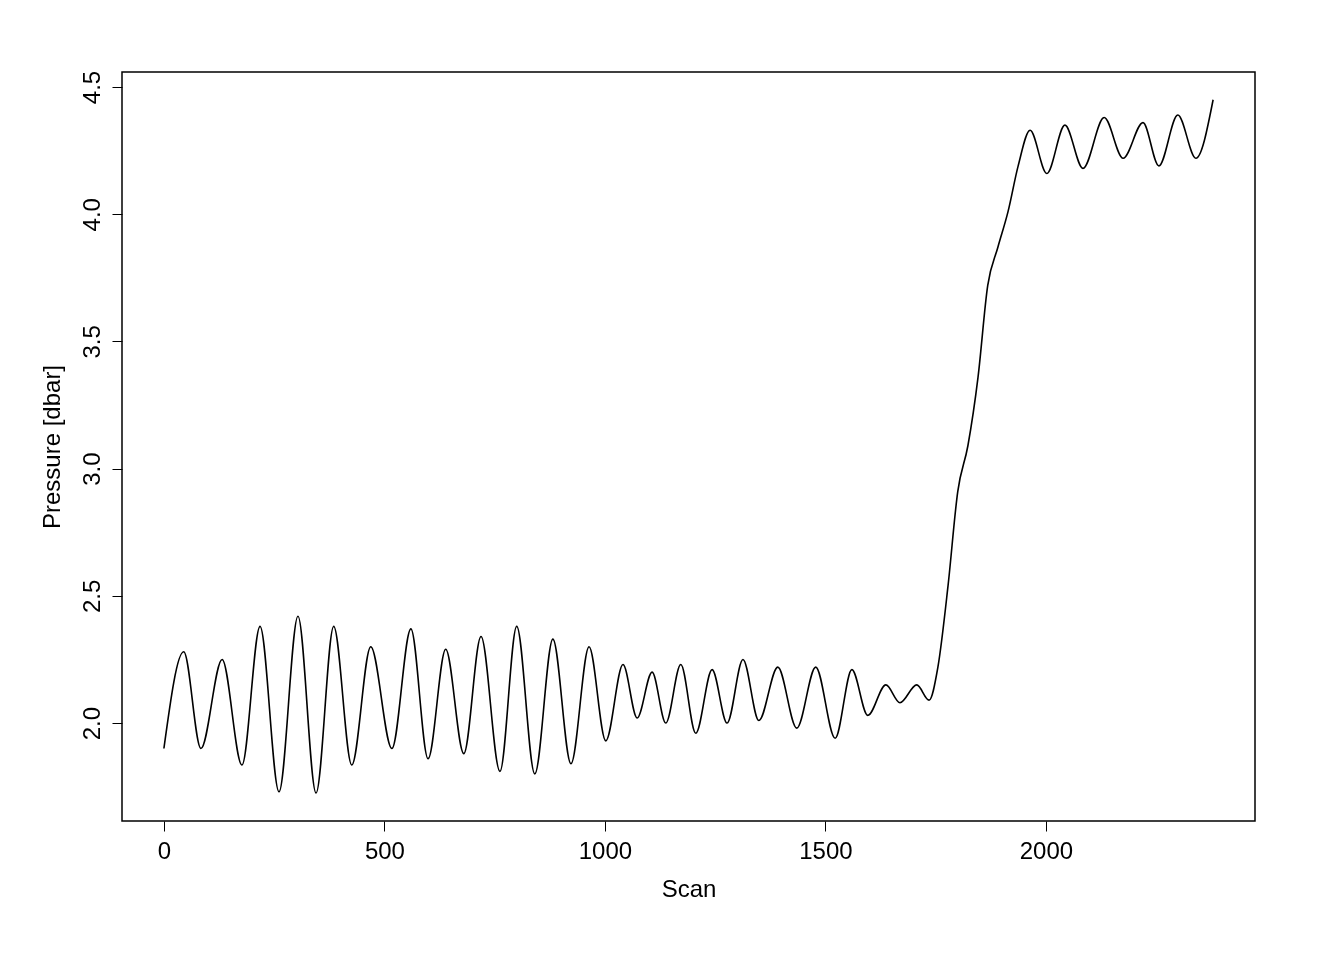  Describe the element at coordinates (91, 215) in the screenshot. I see `y-tick-label: 4.0` at that location.